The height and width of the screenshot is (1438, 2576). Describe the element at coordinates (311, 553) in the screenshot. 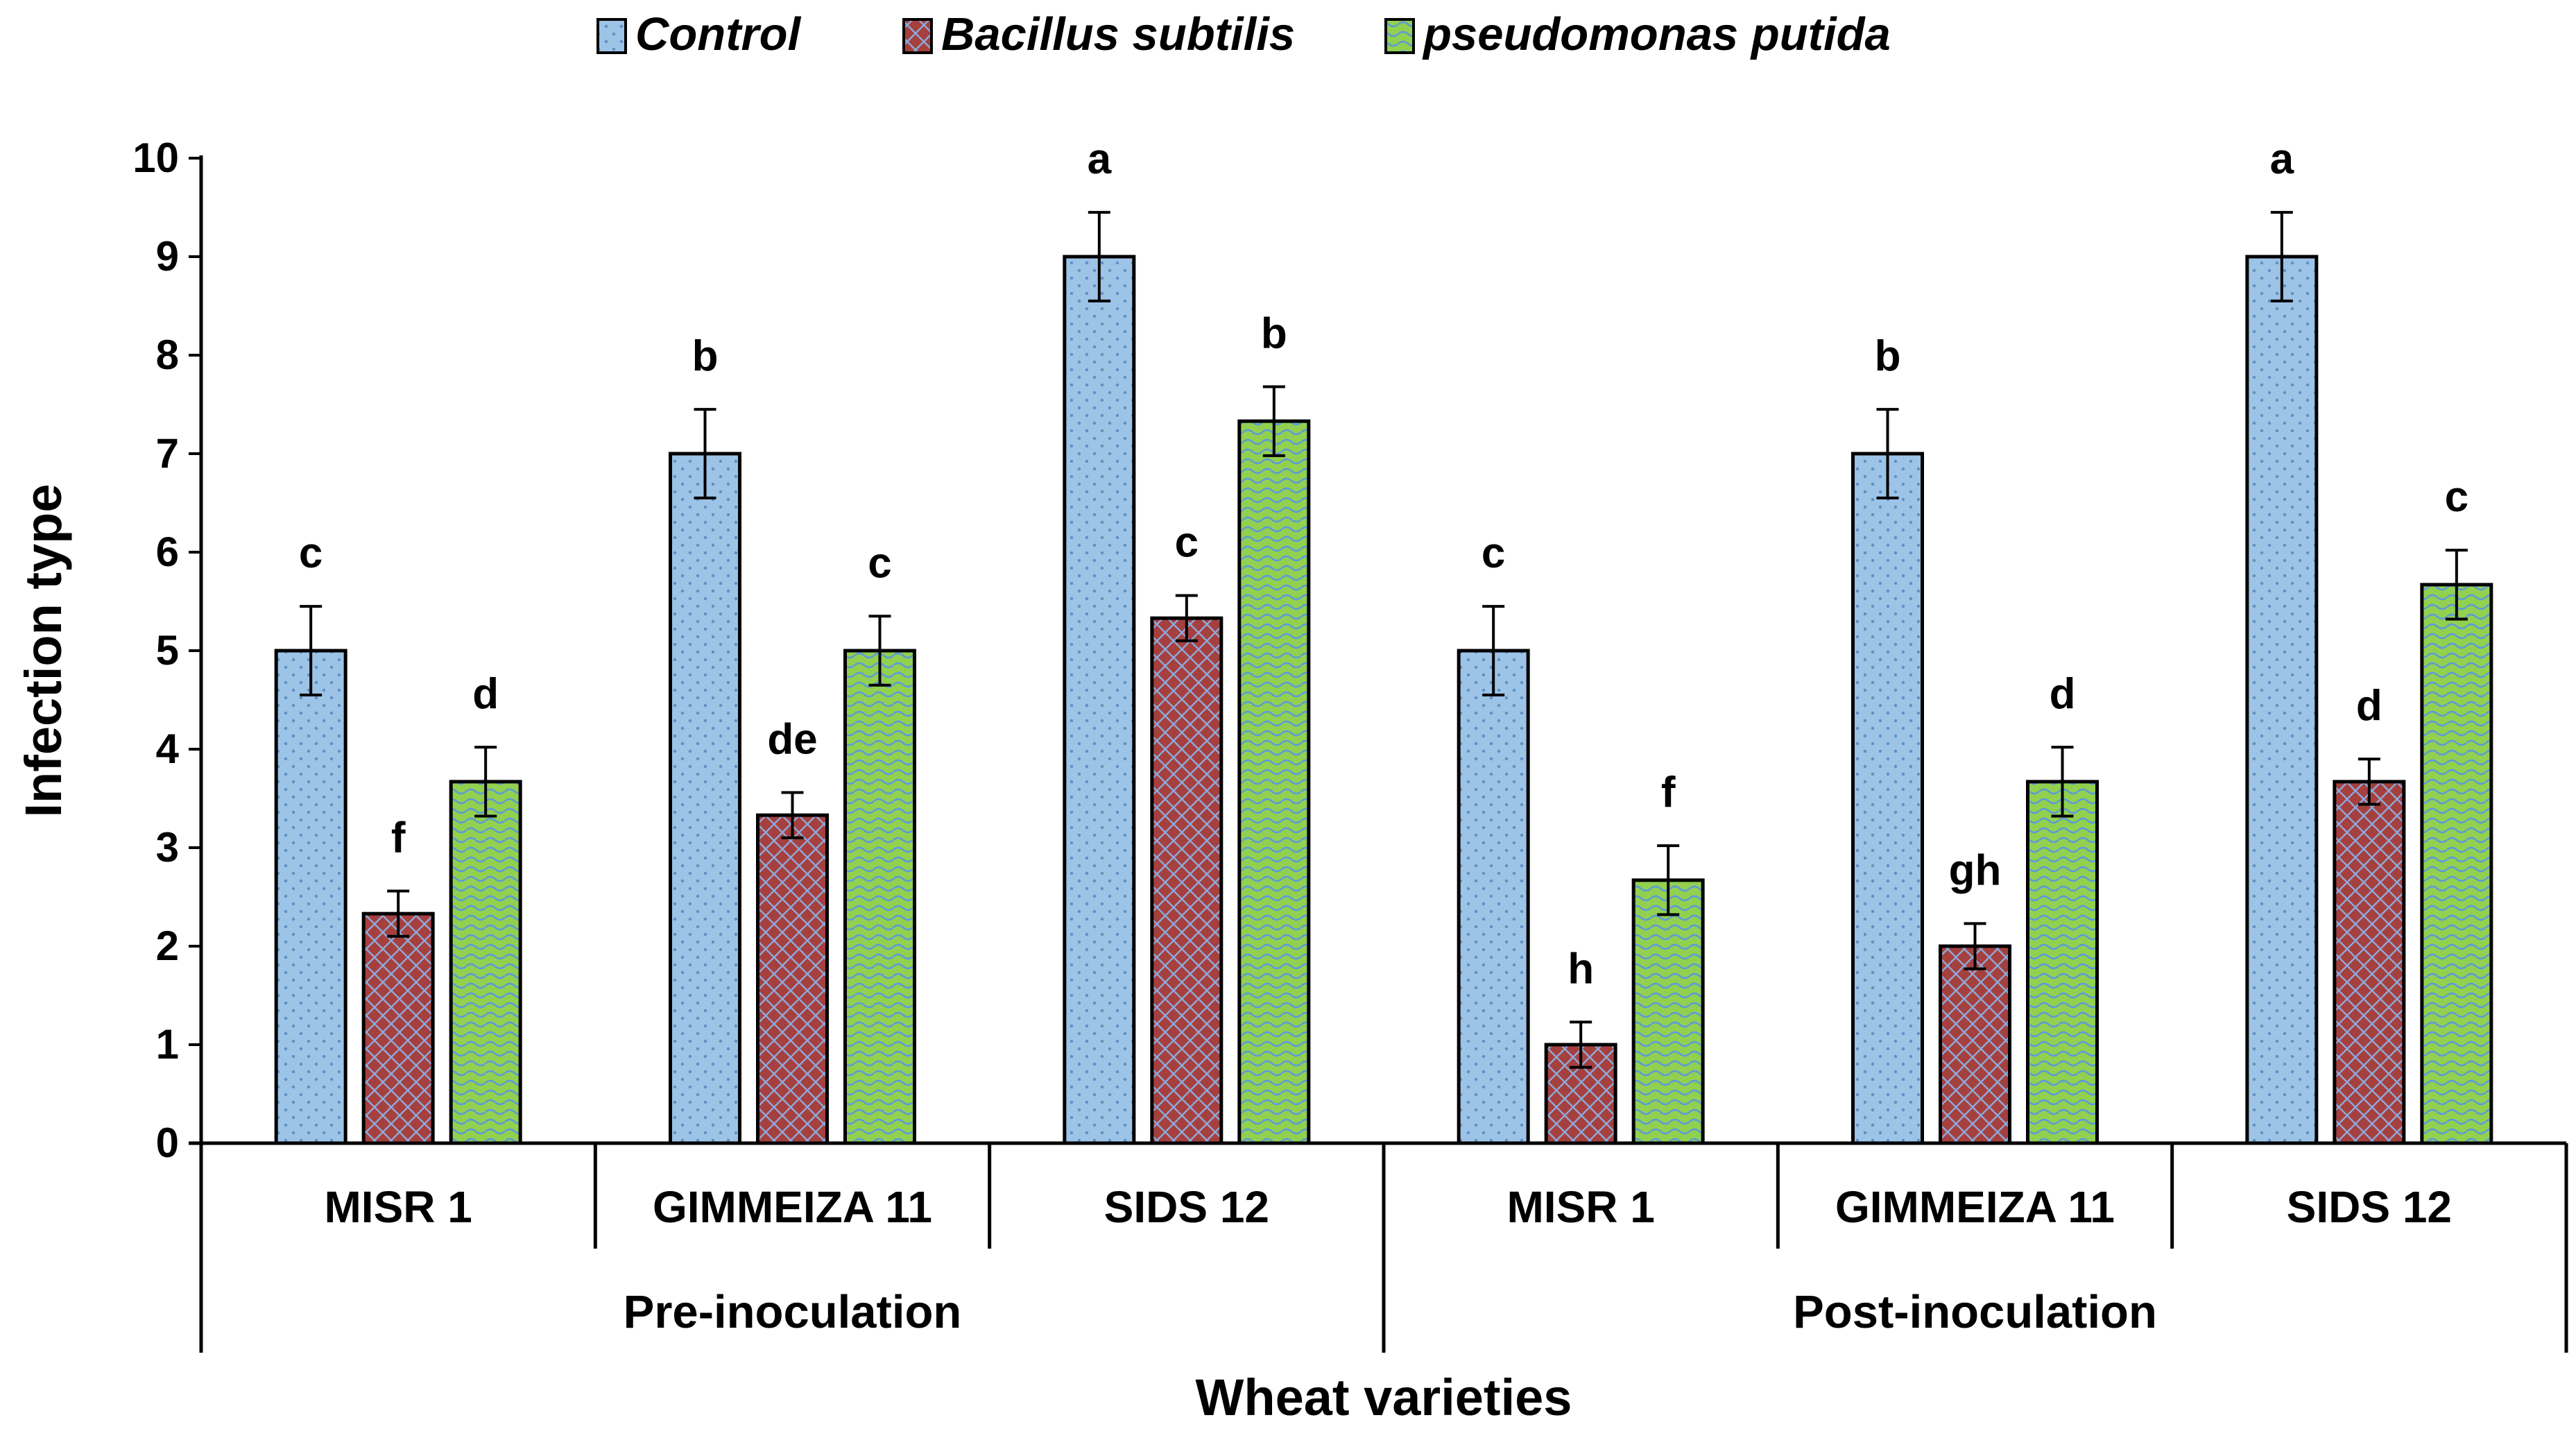

I see `sig-label-s0-c0: c` at that location.